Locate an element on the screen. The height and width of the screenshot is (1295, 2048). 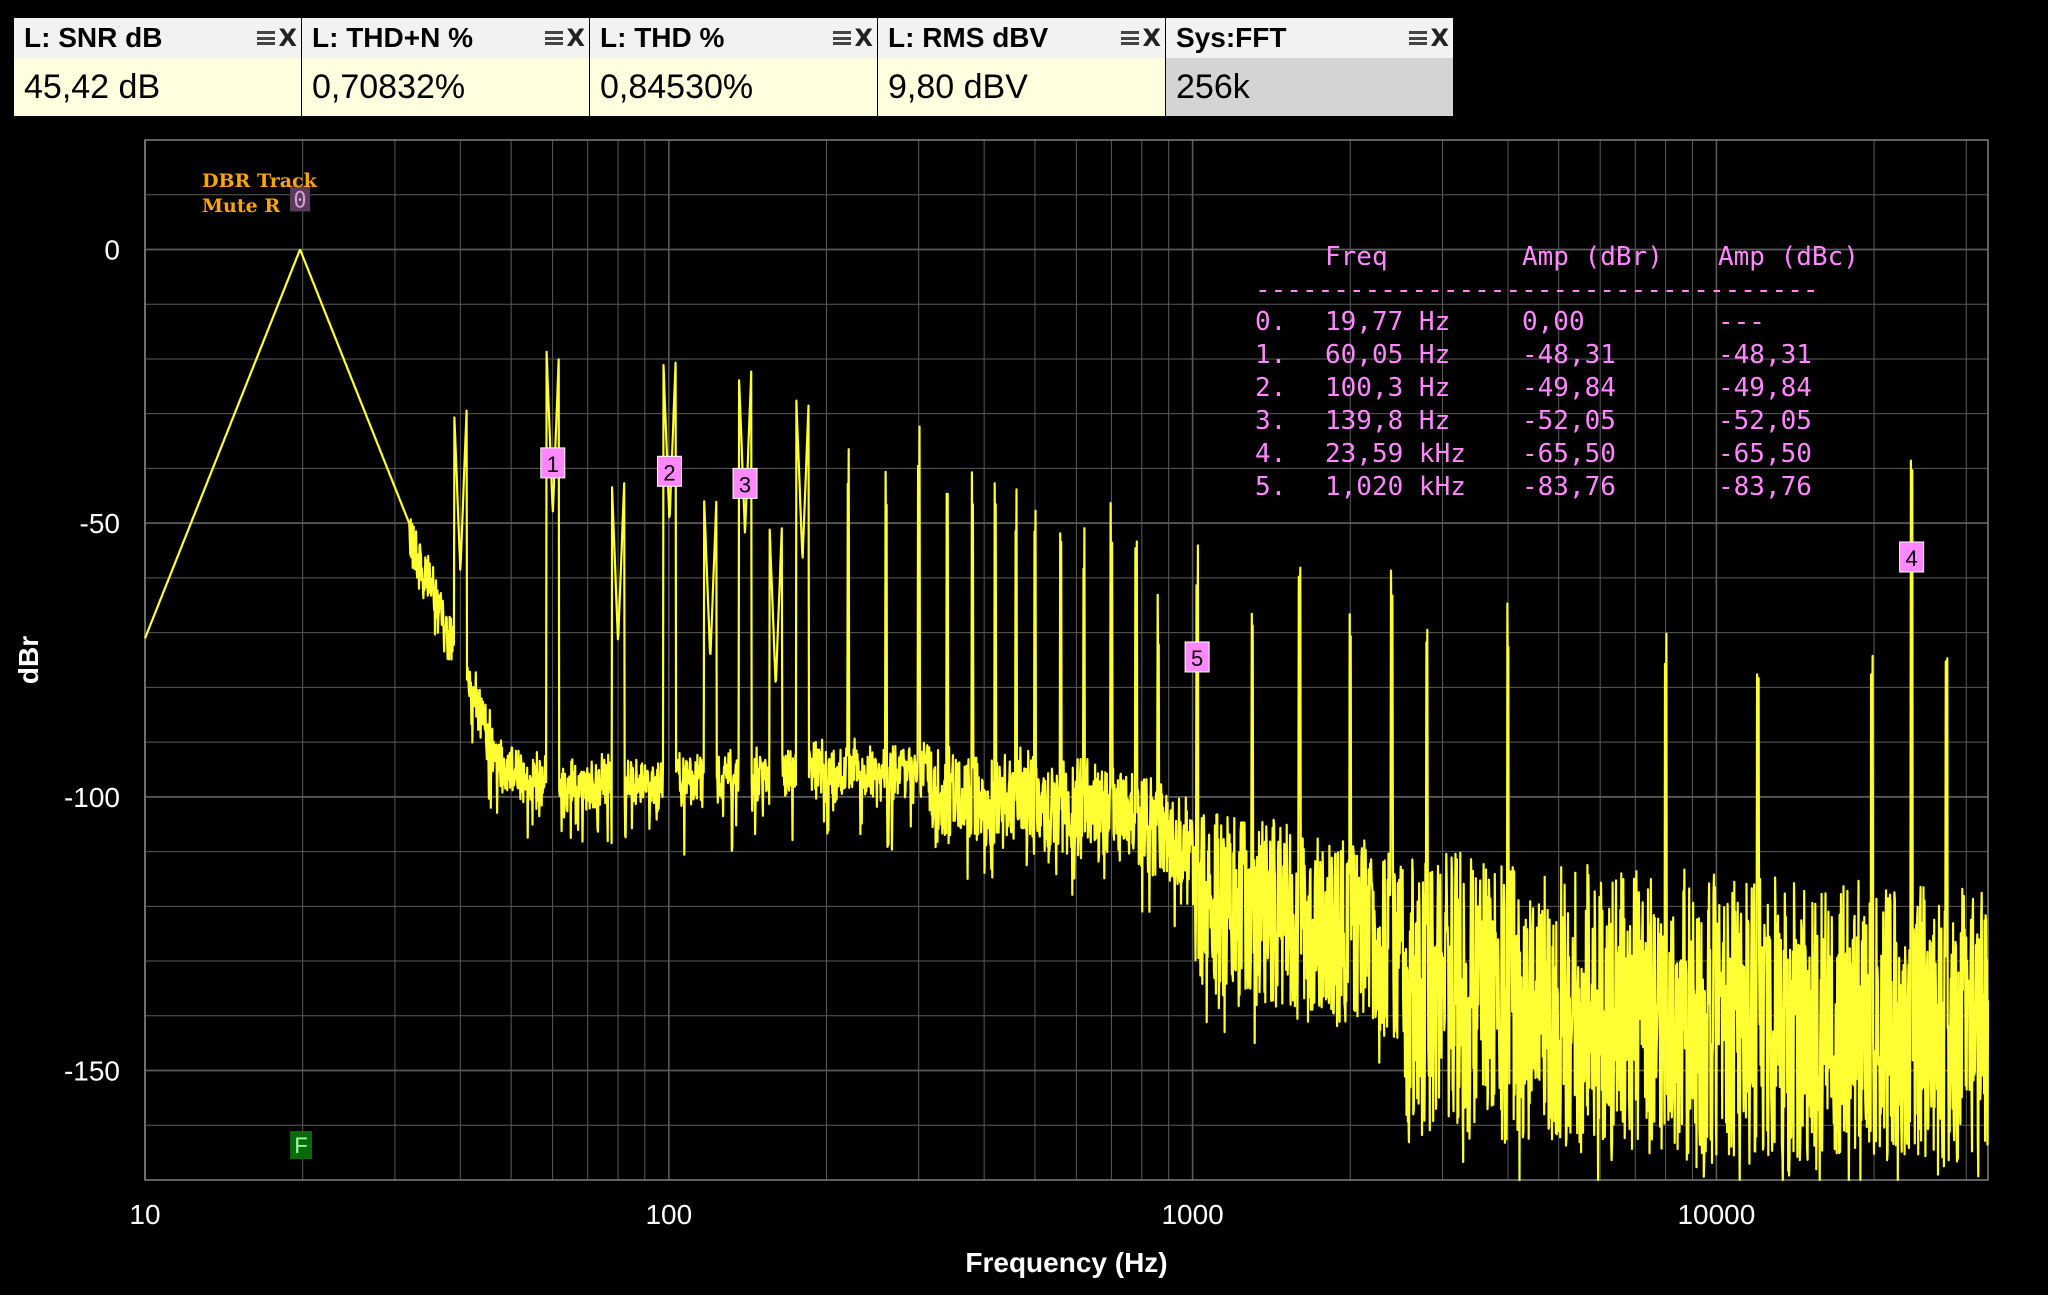
table-cell-dbc: -48,31 is located at coordinates (1765, 355).